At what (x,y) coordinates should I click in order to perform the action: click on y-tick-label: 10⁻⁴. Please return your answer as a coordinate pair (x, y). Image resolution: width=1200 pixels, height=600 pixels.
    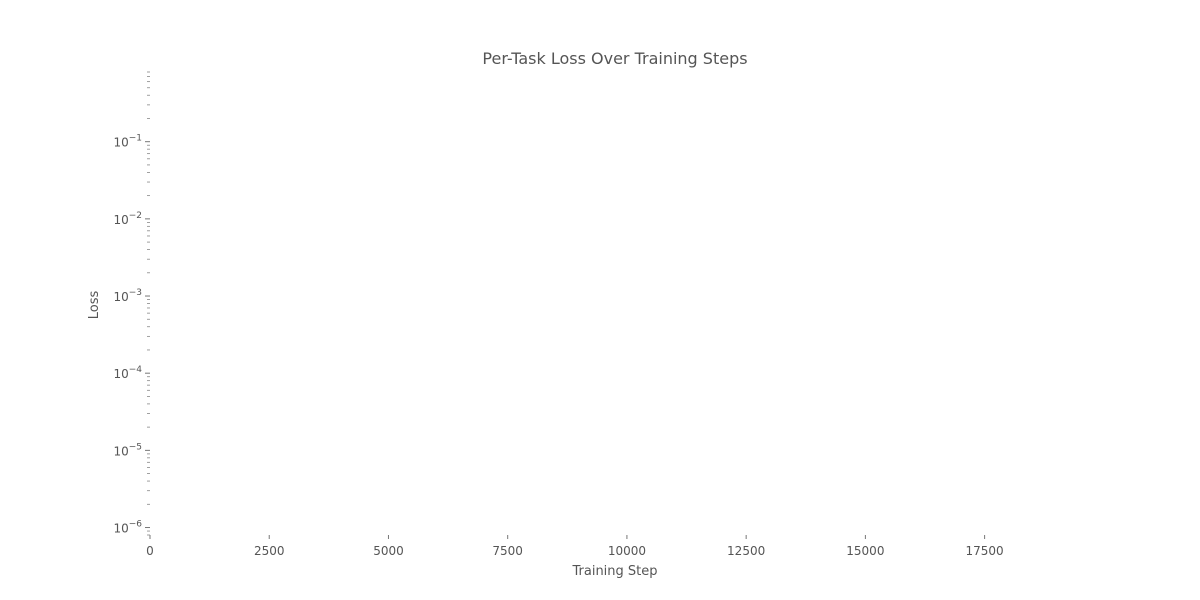
    Looking at the image, I should click on (127, 373).